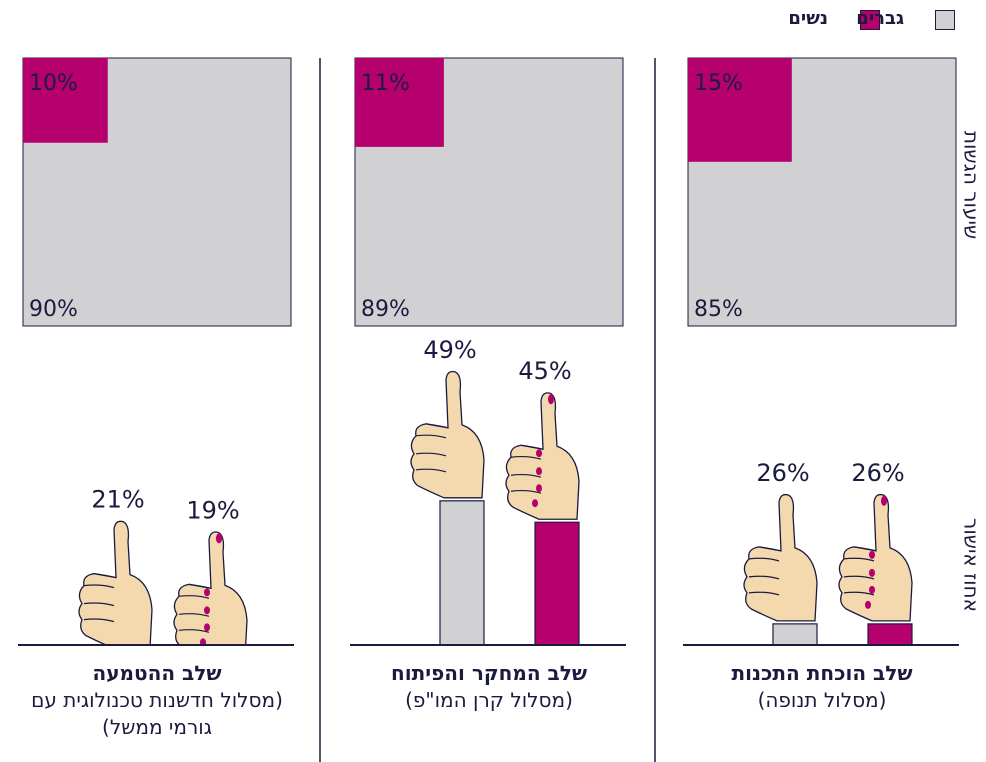 This screenshot has width=986, height=762. What do you see at coordinates (449, 350) in the screenshot?
I see `value-label: 49%` at bounding box center [449, 350].